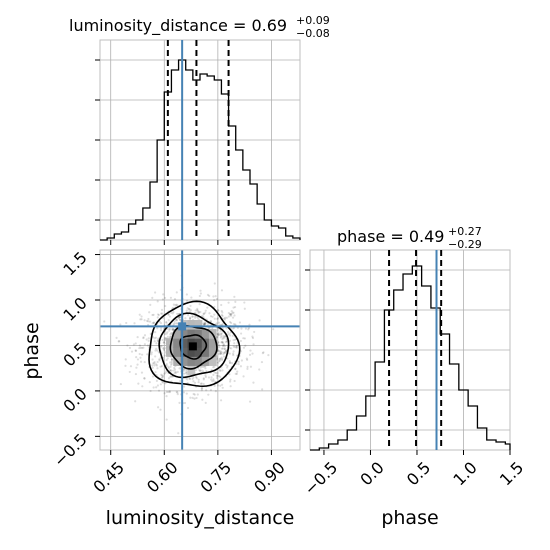  I want to click on hist-2-title-sub: −0.29, so click(465, 244).